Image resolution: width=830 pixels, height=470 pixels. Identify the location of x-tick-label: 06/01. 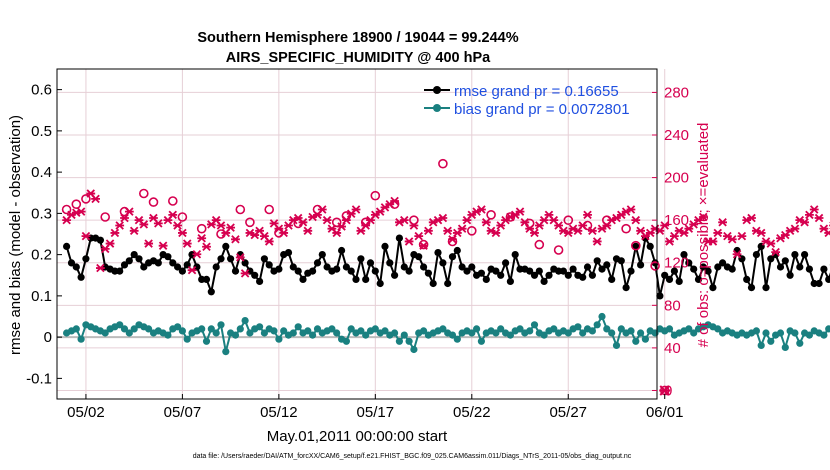
(665, 412).